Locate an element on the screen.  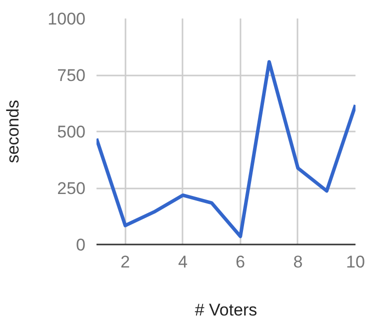
x-tick-label: 6 is located at coordinates (241, 262).